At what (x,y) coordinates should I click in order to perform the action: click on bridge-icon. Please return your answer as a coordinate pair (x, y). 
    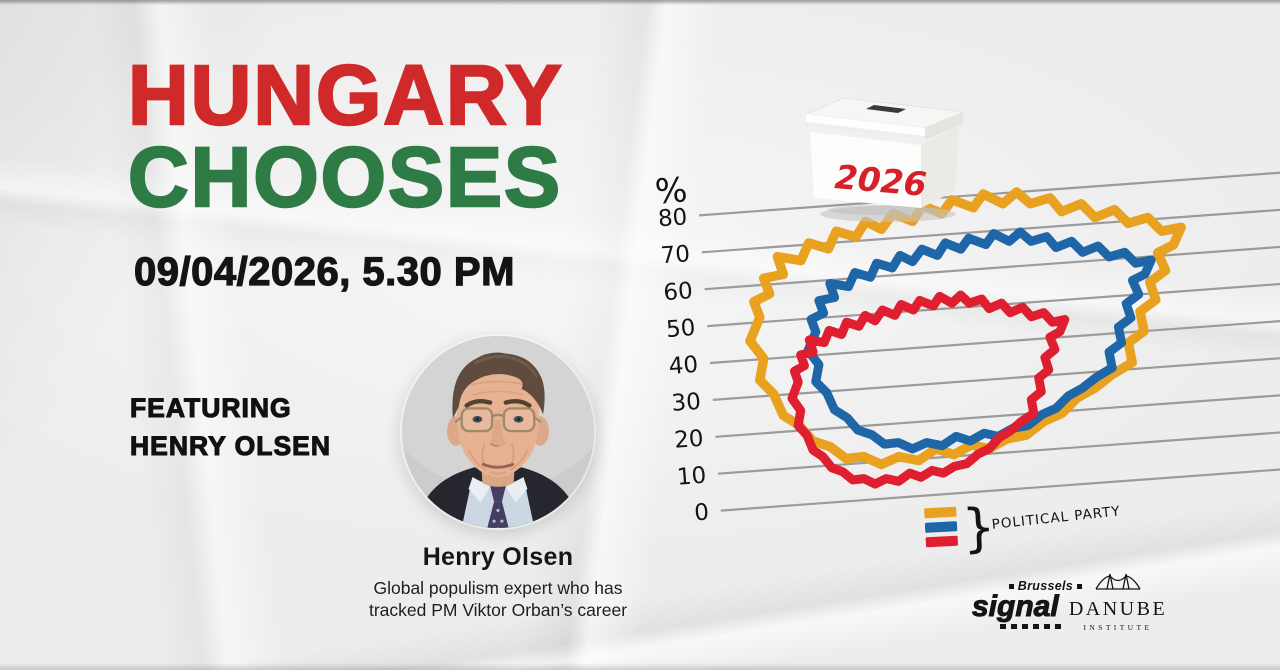
    Looking at the image, I should click on (1118, 581).